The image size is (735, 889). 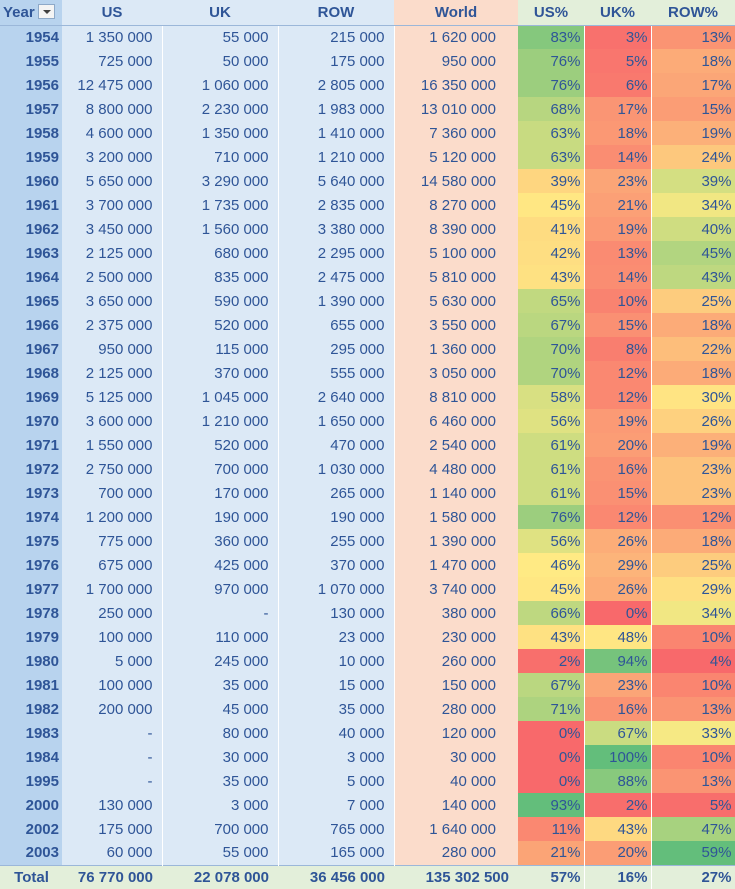 I want to click on cell-uk-pct: 18%, so click(x=618, y=133).